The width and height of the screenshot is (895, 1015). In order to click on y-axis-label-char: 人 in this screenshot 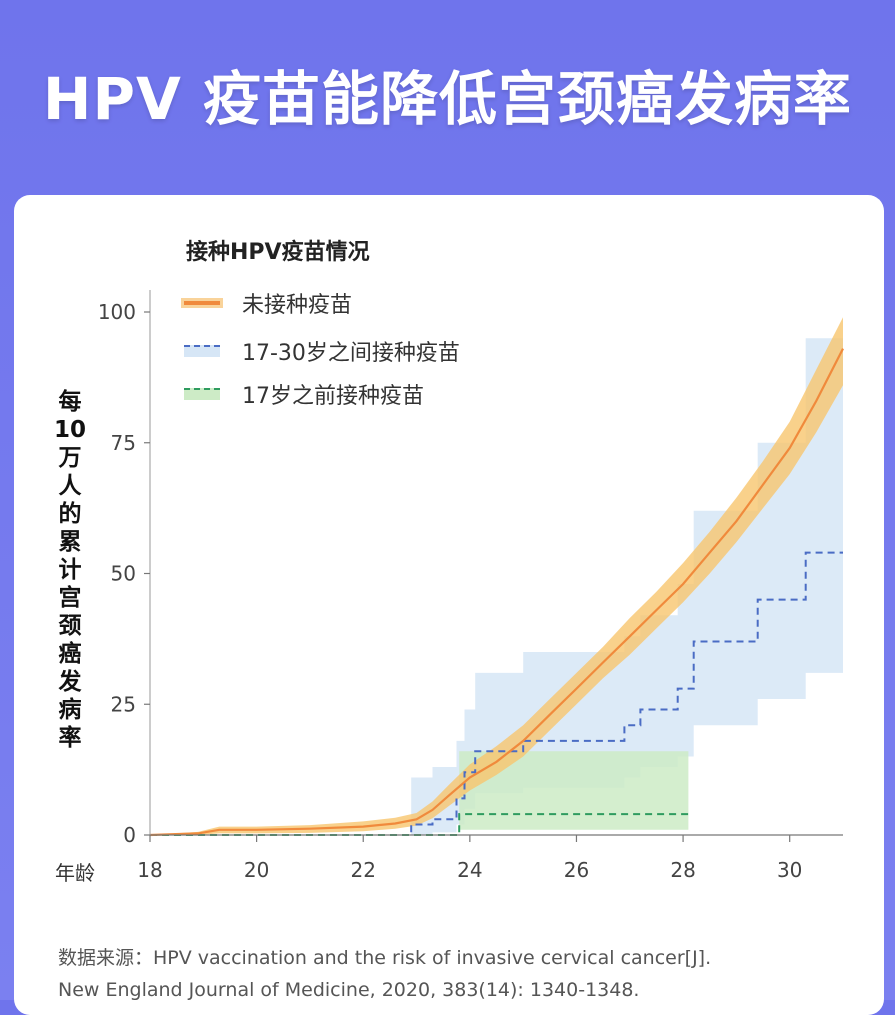, I will do `click(70, 486)`.